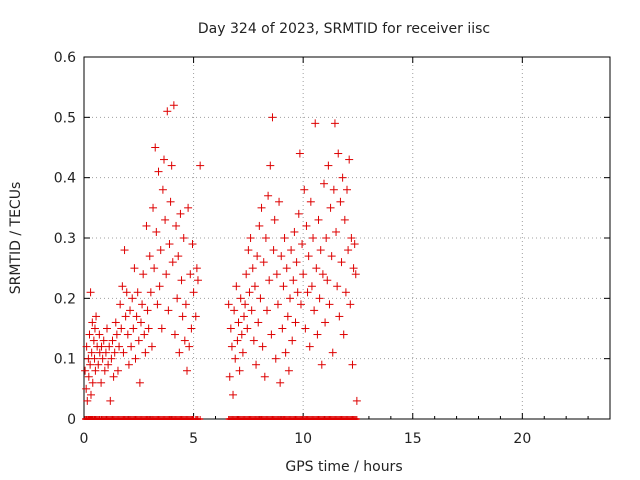  I want to click on x-tick-label: 5, so click(193, 439).